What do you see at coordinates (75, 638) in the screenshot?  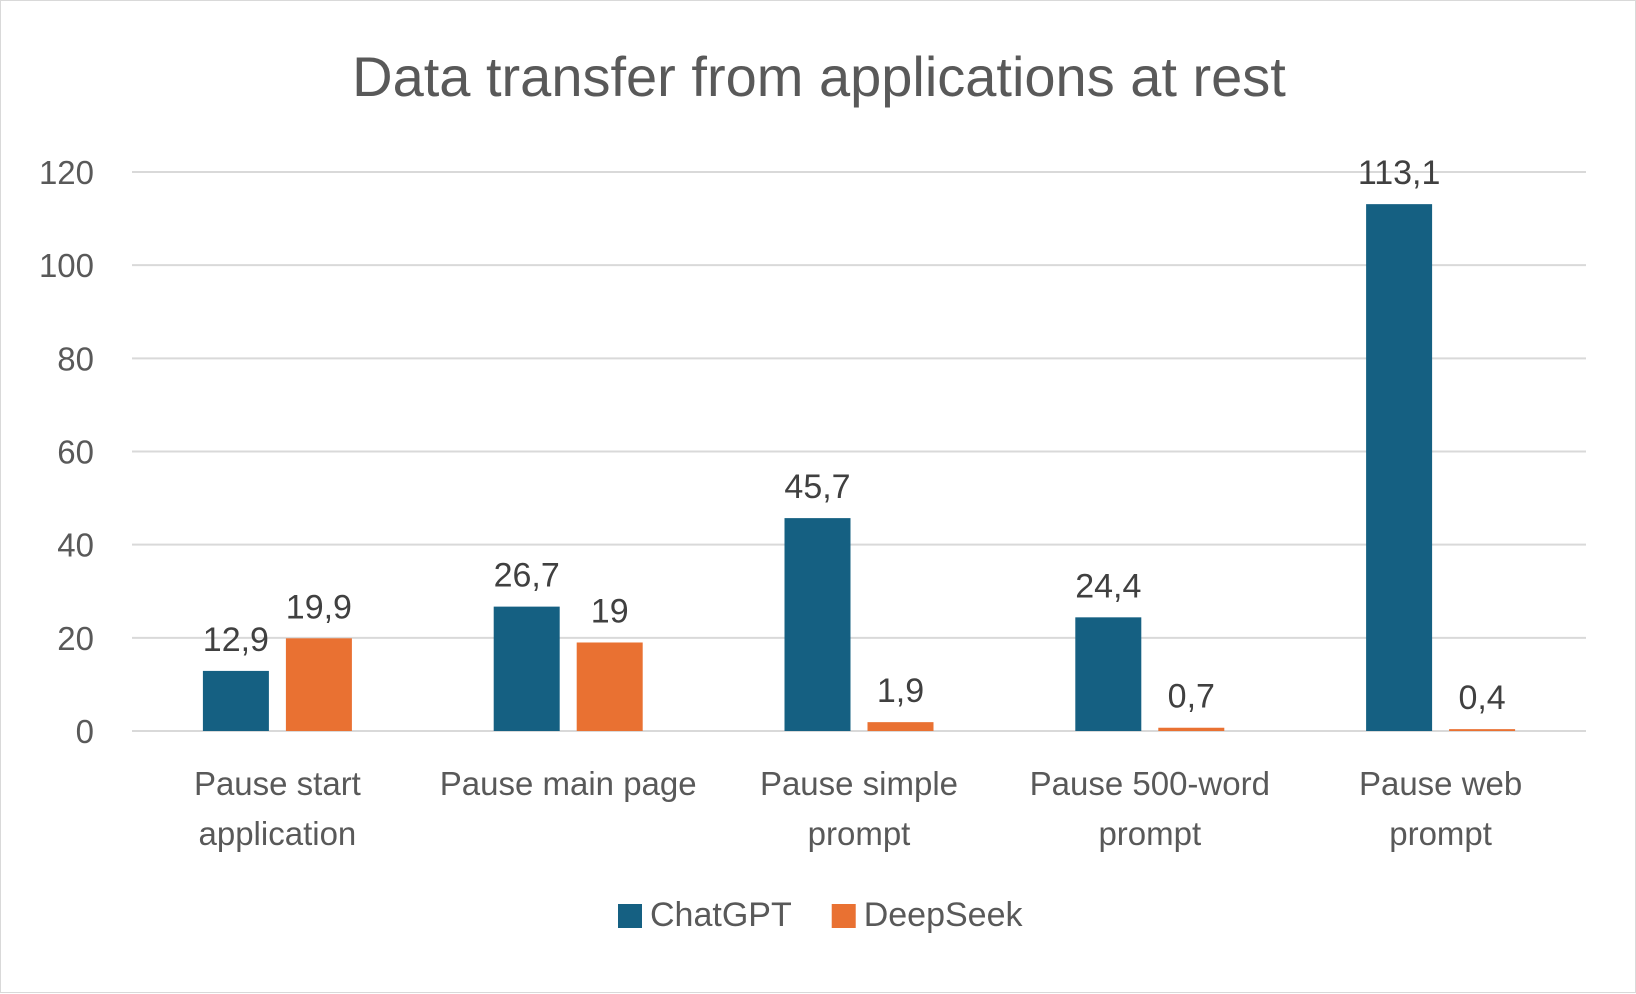 I see `y-tick-label: 20` at bounding box center [75, 638].